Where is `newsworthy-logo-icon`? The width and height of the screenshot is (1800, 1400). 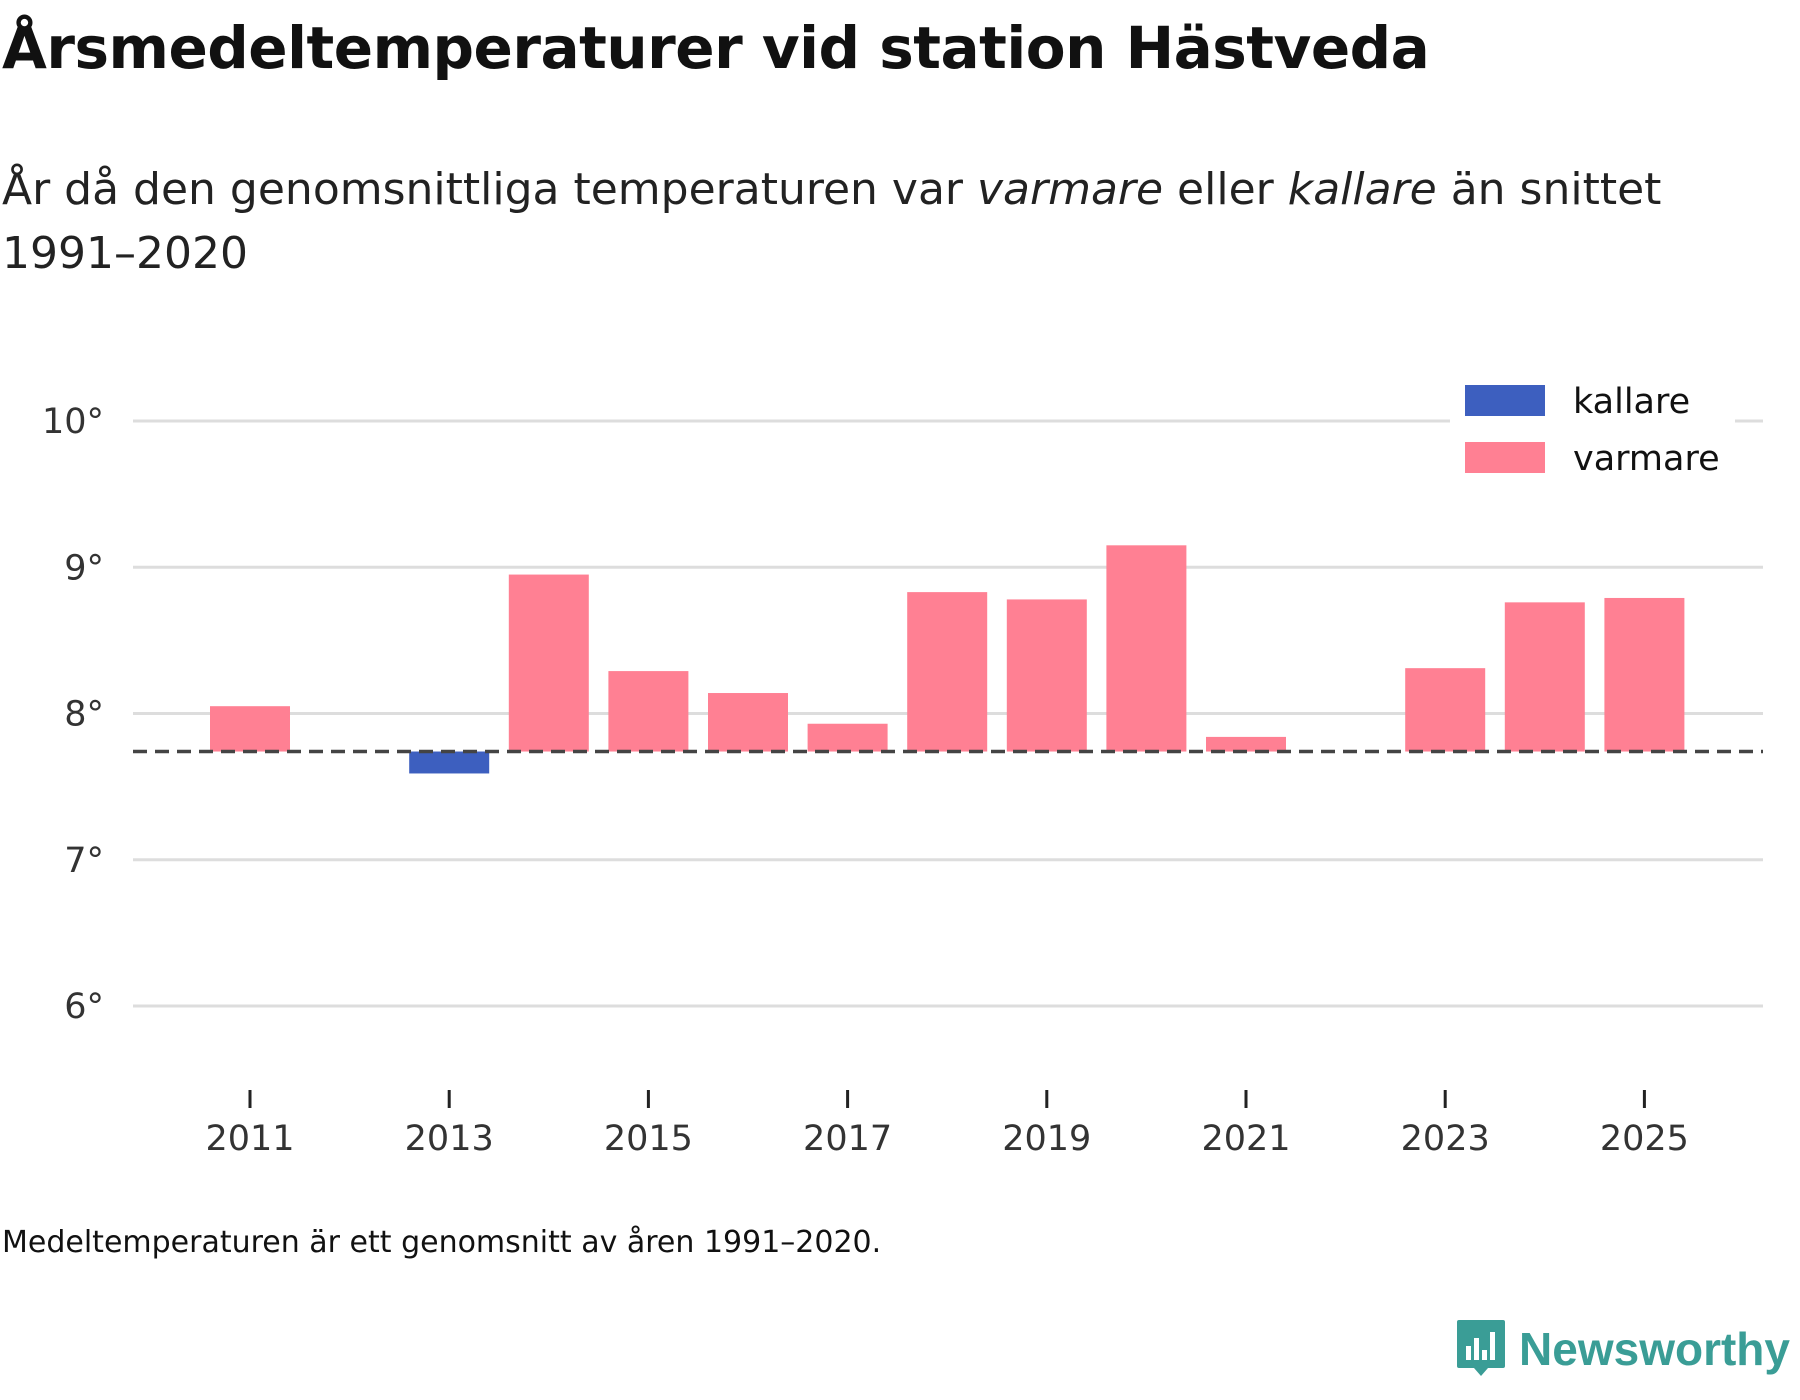
newsworthy-logo-icon is located at coordinates (1481, 1348).